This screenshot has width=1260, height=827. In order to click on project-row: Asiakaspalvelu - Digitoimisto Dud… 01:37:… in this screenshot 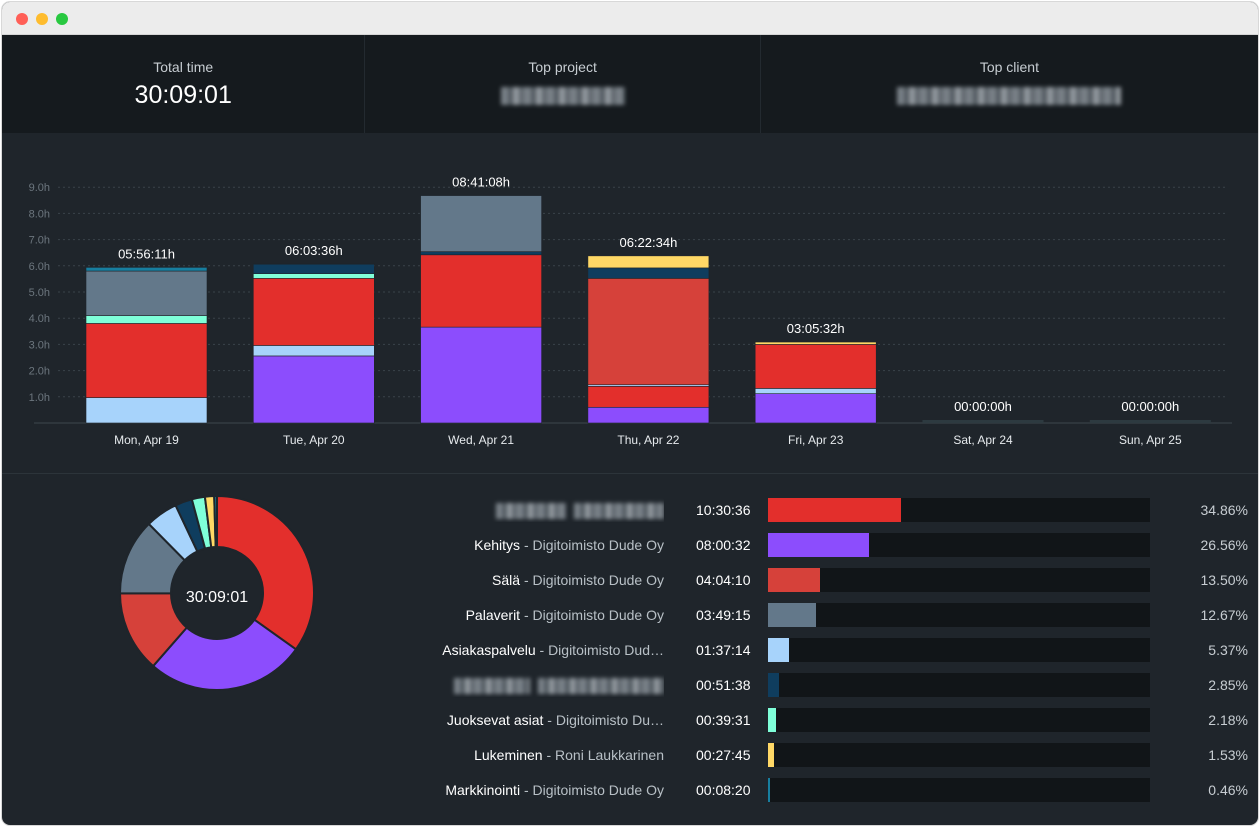, I will do `click(837, 655)`.